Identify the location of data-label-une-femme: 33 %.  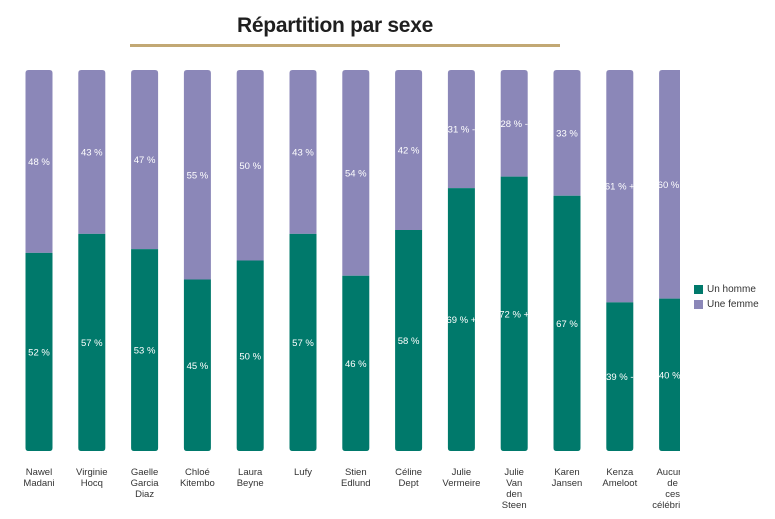
(567, 133).